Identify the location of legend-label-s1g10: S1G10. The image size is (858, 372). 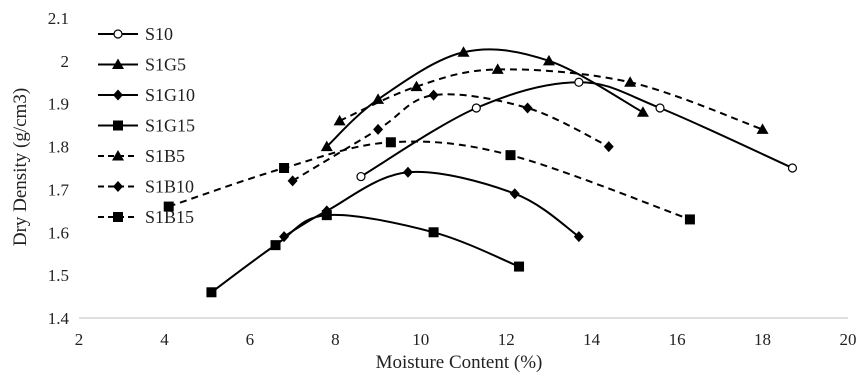
(170, 95).